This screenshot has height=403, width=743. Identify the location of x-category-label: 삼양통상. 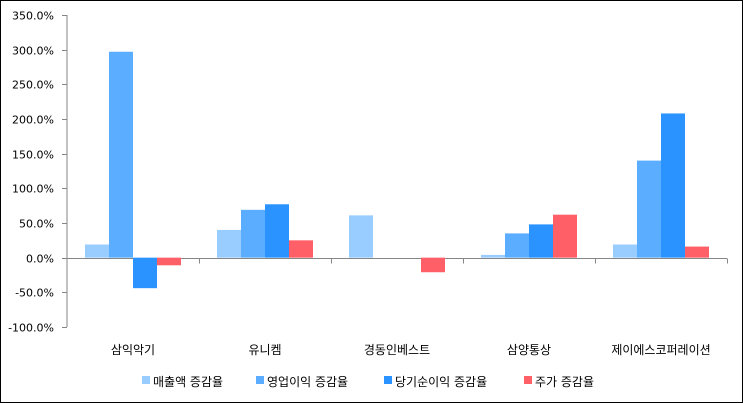
(529, 350).